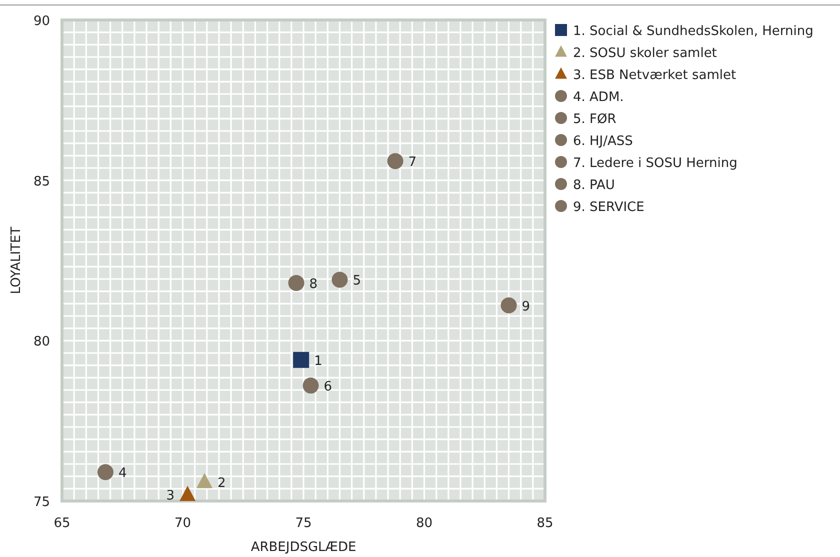  Describe the element at coordinates (545, 523) in the screenshot. I see `x-tick-label: 85` at that location.